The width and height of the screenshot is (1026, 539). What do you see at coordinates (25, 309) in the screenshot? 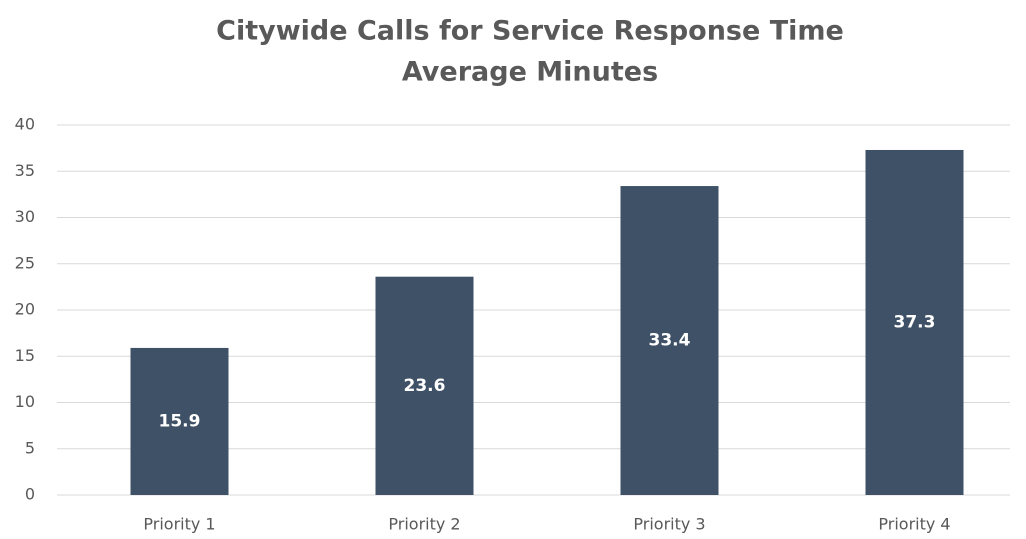
I see `y-tick-label: 20` at bounding box center [25, 309].